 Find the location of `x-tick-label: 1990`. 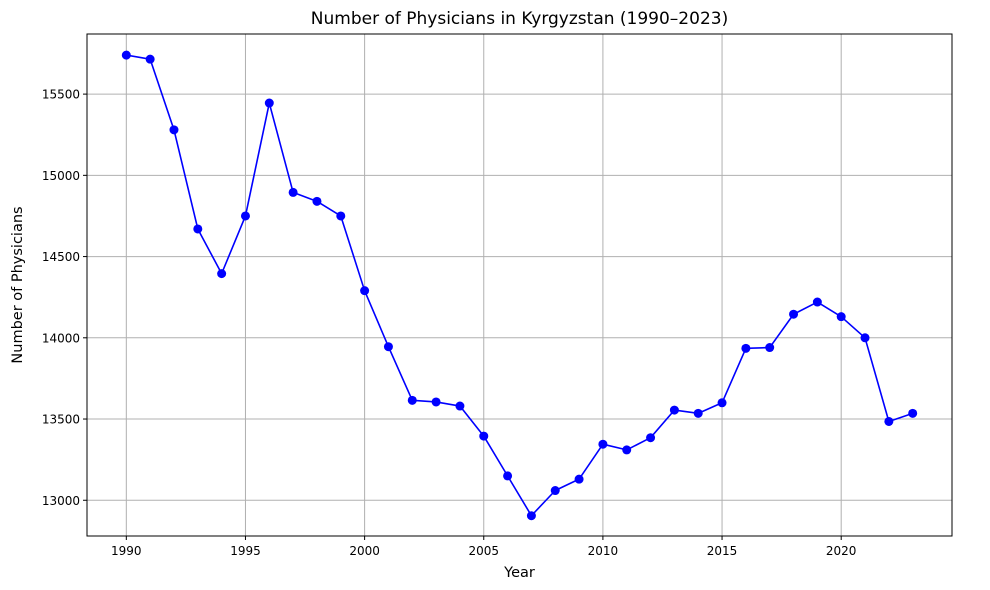

x-tick-label: 1990 is located at coordinates (126, 551).